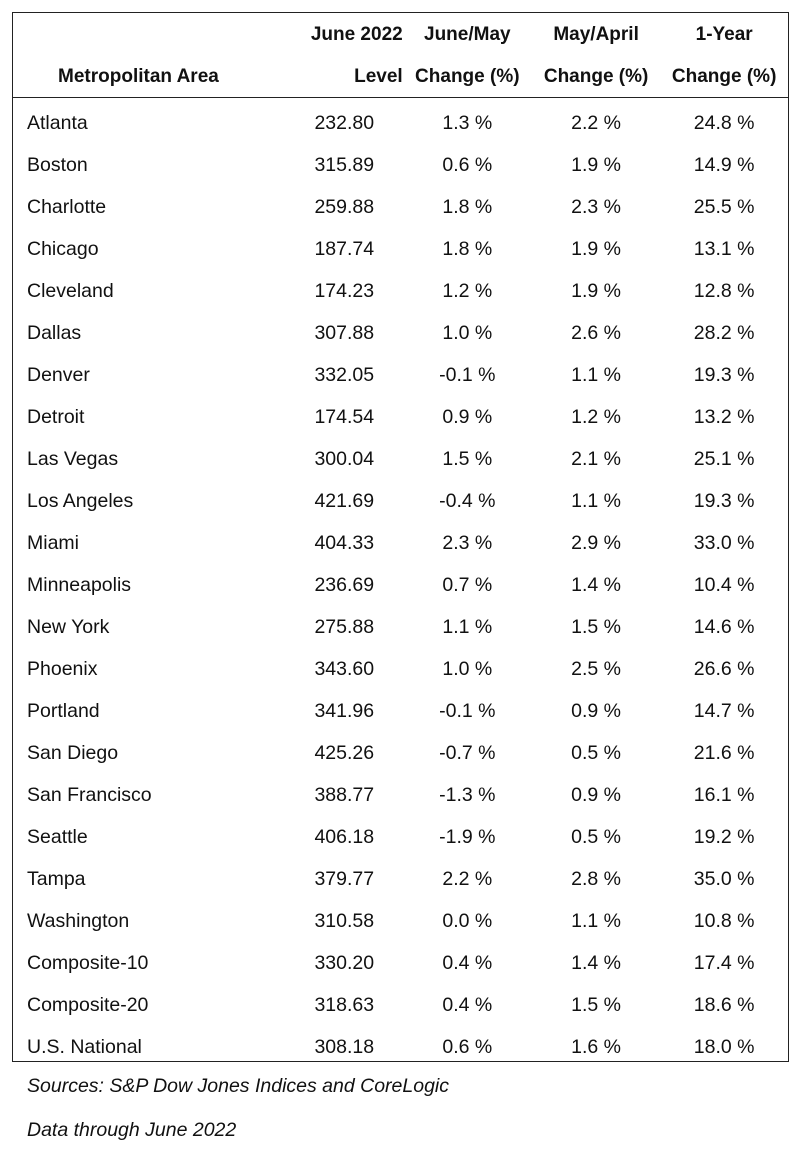 This screenshot has height=1154, width=802. What do you see at coordinates (400, 249) in the screenshot?
I see `table-row: Chicago 187.74 1.8 % 1.9 % 13.1 %` at bounding box center [400, 249].